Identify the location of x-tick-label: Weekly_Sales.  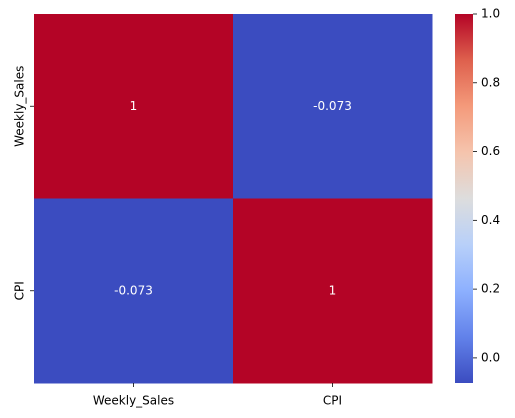
(133, 401).